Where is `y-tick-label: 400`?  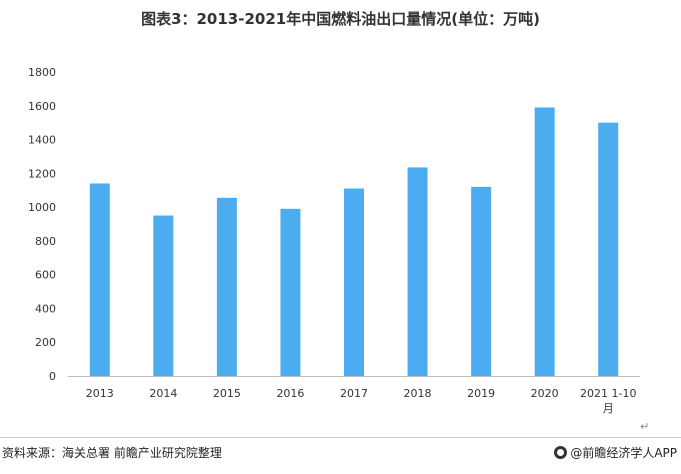
y-tick-label: 400 is located at coordinates (45, 308).